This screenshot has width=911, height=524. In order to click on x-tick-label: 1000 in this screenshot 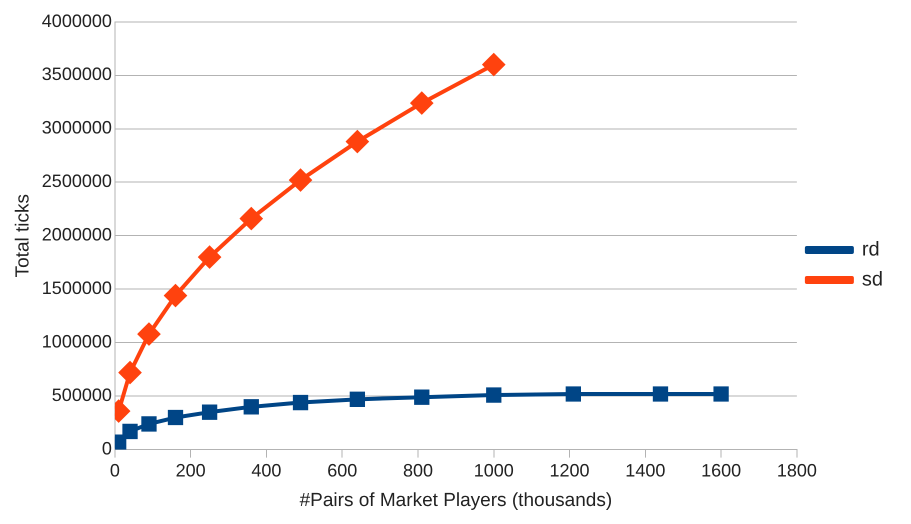, I will do `click(494, 470)`.